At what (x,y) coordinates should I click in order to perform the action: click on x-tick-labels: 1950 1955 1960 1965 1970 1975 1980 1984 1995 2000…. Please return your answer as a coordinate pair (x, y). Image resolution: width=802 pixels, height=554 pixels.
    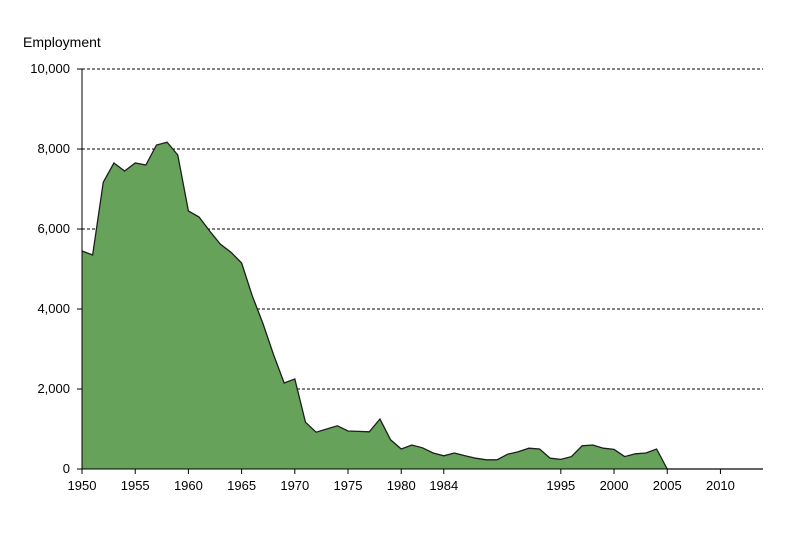
    Looking at the image, I should click on (401, 485).